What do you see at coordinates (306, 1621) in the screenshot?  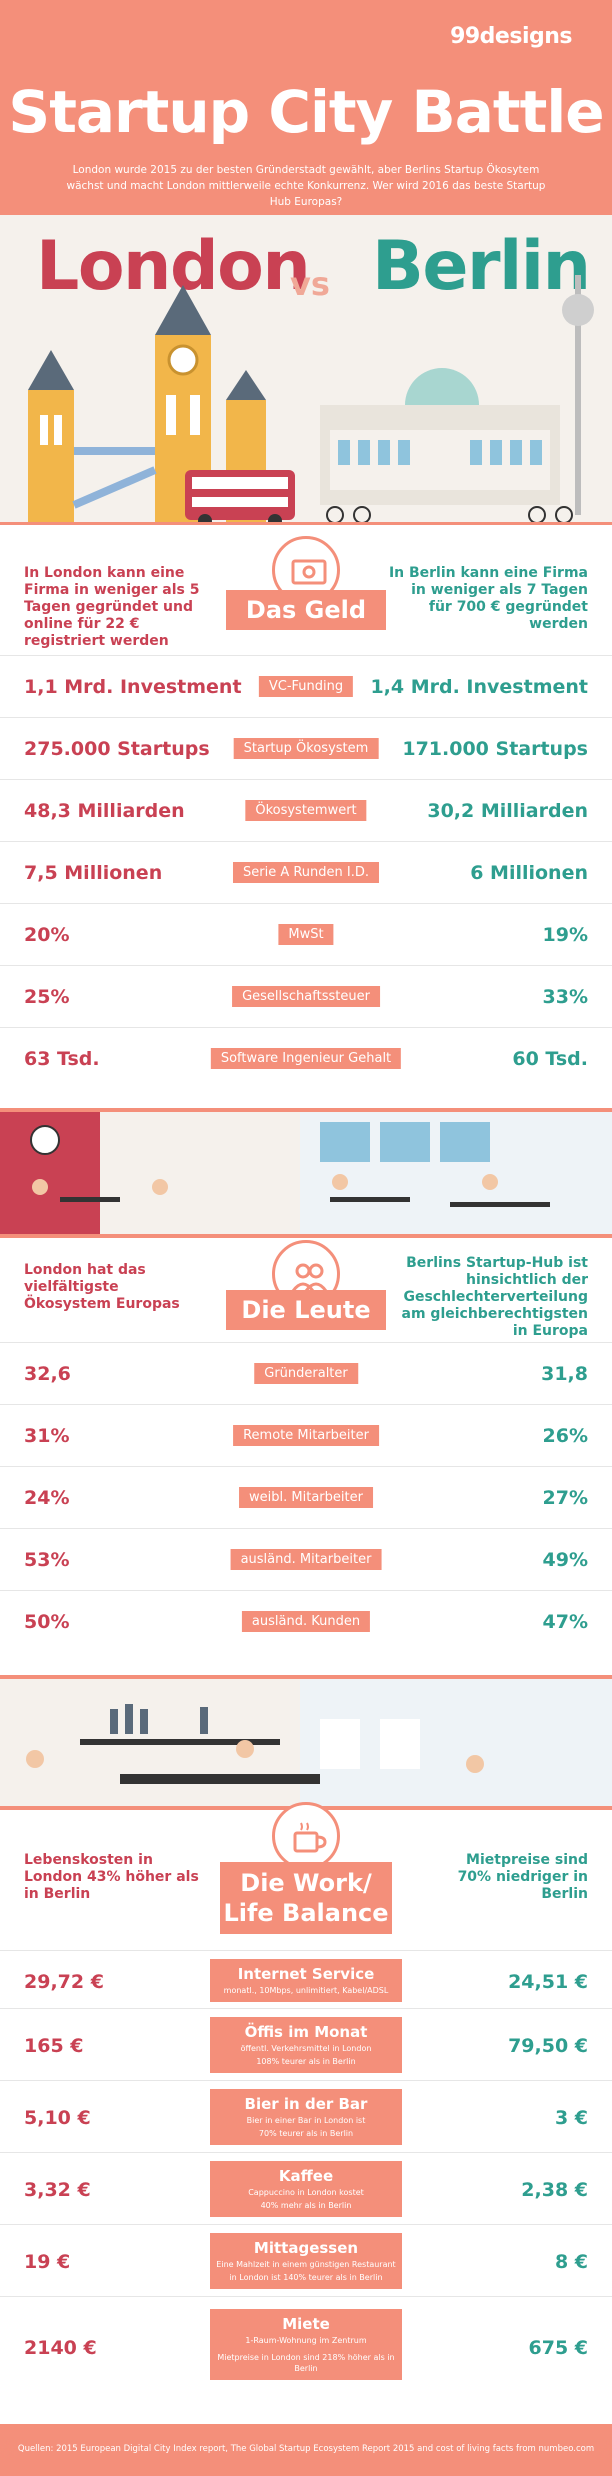 I see `table-row: 50% ausländ. Kunden 47%` at bounding box center [306, 1621].